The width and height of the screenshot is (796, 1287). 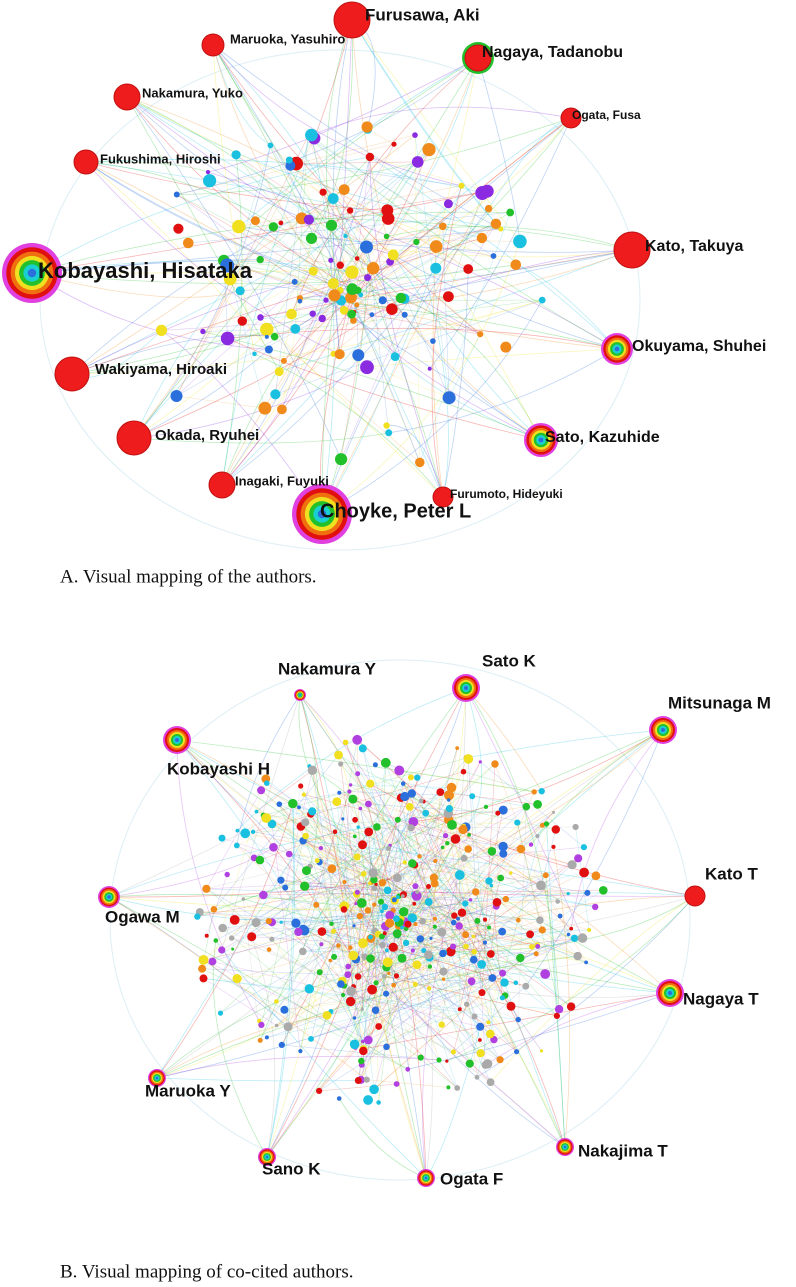 What do you see at coordinates (218, 768) in the screenshot?
I see `node-label: Kobayashi H` at bounding box center [218, 768].